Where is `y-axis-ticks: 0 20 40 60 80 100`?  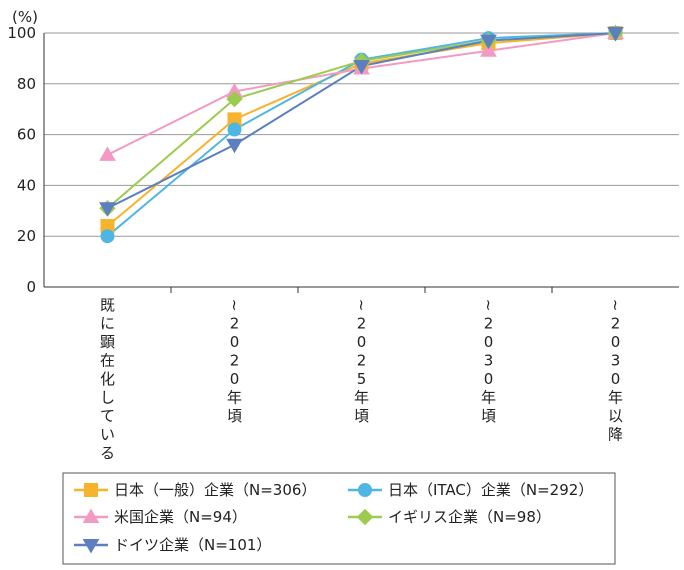 y-axis-ticks: 0 20 40 60 80 100 is located at coordinates (21, 160).